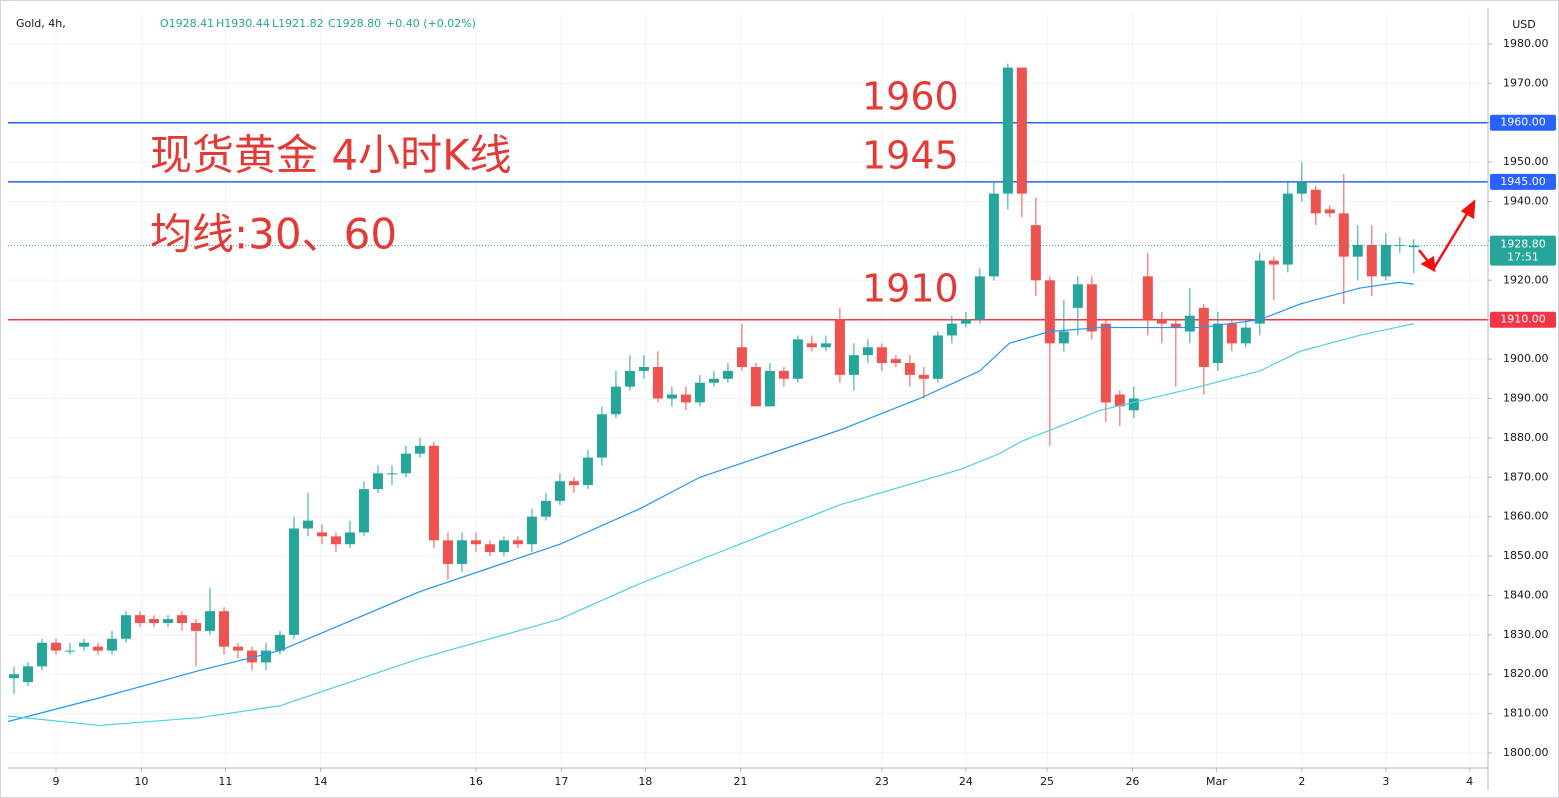  What do you see at coordinates (331, 155) in the screenshot?
I see `annotation: 现货黄金 4小时K线` at bounding box center [331, 155].